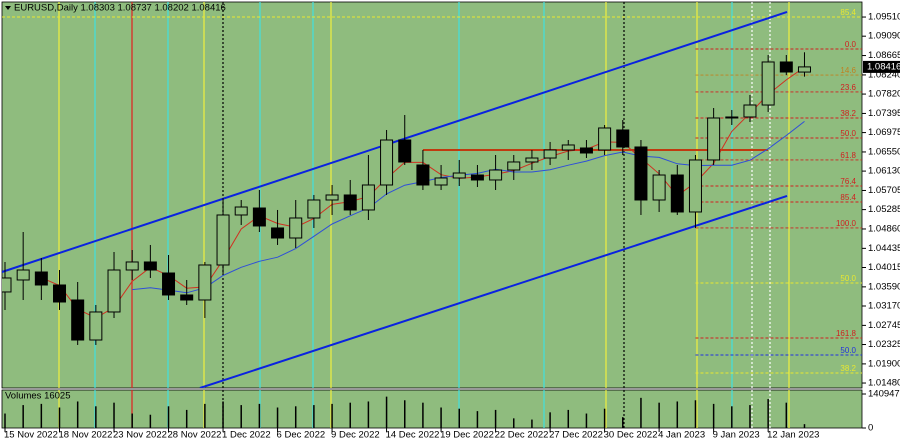 This screenshot has width=900, height=440. What do you see at coordinates (884, 344) in the screenshot?
I see `y-tick-label: 1.02325` at bounding box center [884, 344].